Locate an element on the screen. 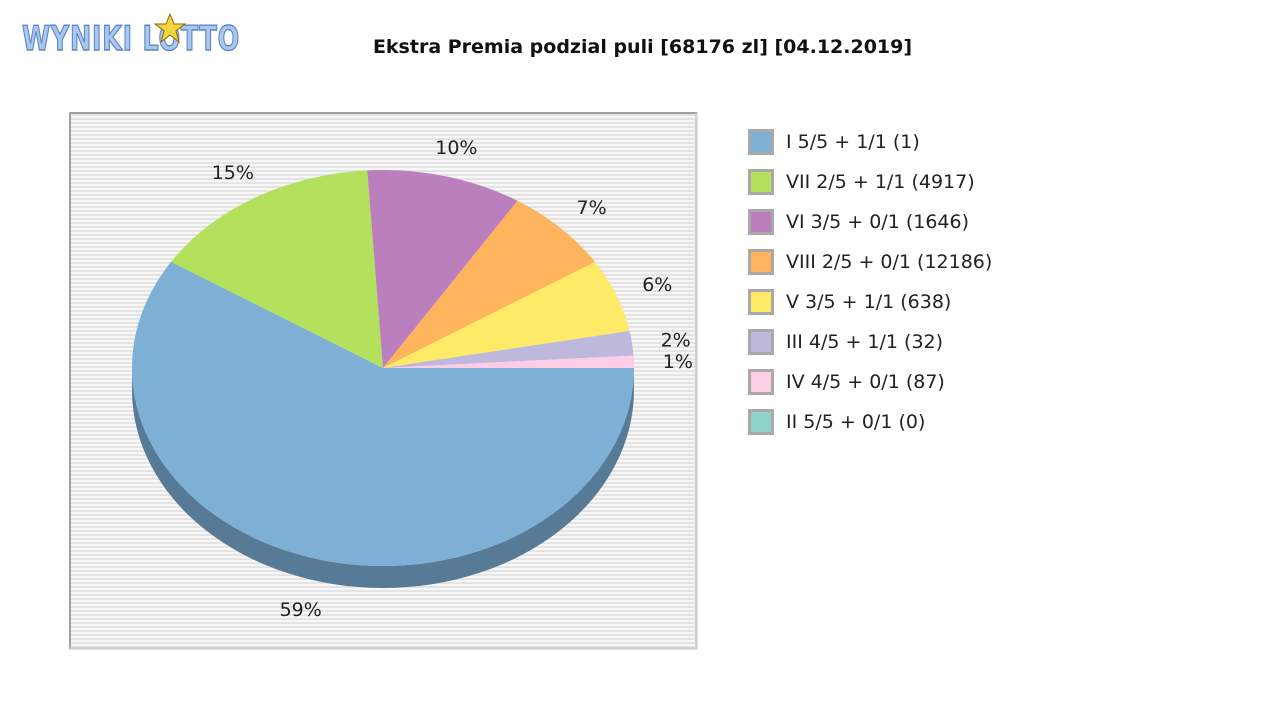  legend-label: I 5/5 + 1/1 (1) is located at coordinates (853, 142).